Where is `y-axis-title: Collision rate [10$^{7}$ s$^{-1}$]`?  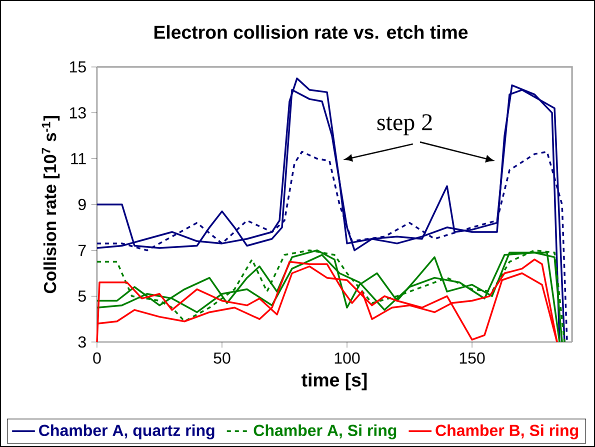
y-axis-title: Collision rate [10$^{7}$ s$^{-1}$] is located at coordinates (51, 205).